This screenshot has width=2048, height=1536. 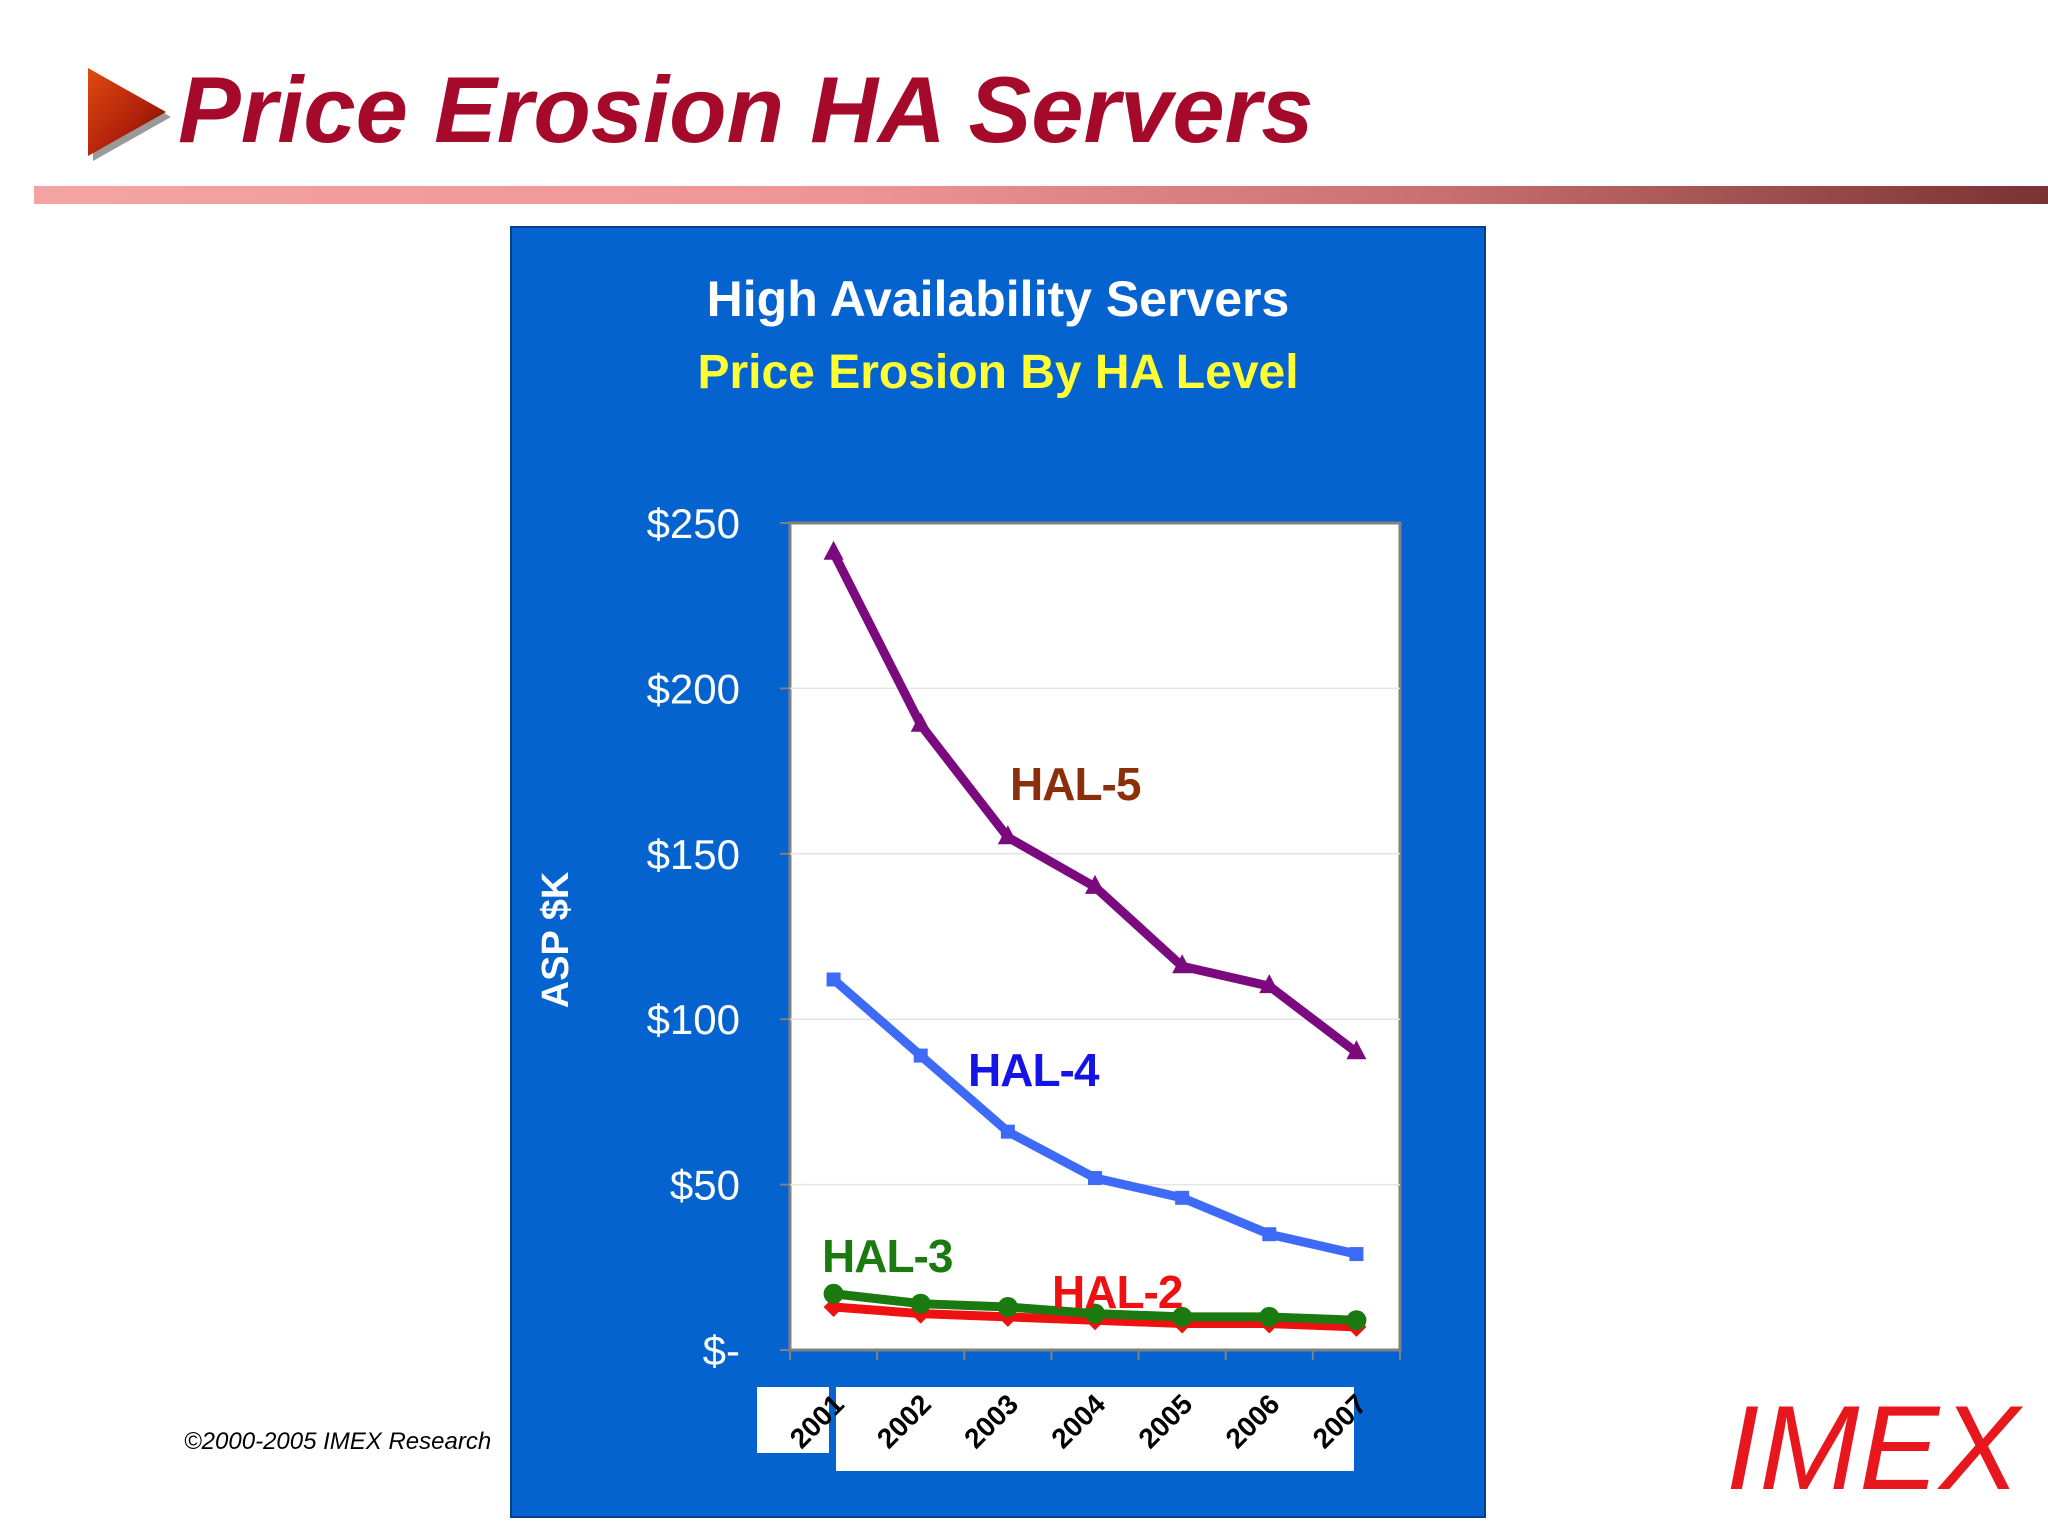 I want to click on y-tick-label: $-, so click(x=721, y=1350).